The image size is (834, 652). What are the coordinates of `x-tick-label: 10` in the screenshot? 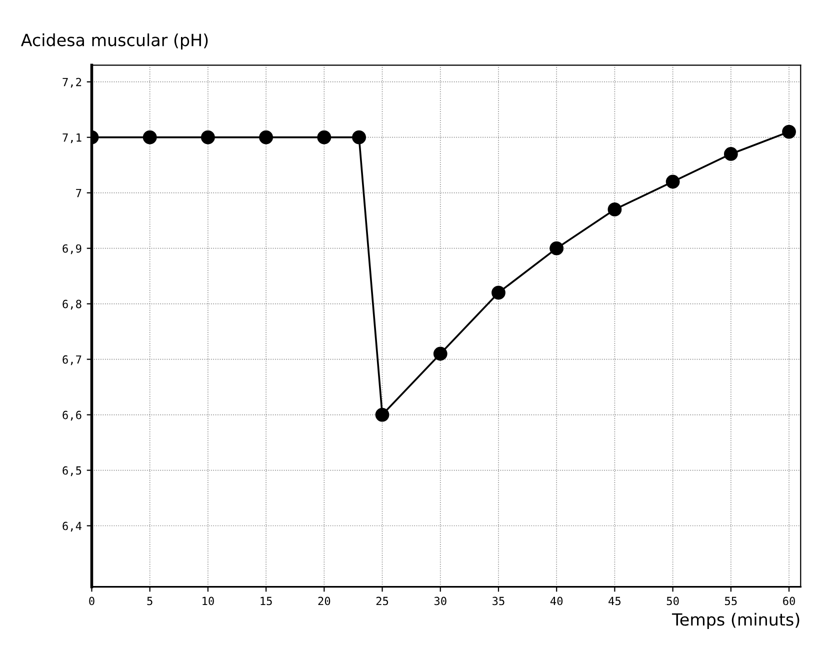 It's located at (208, 601).